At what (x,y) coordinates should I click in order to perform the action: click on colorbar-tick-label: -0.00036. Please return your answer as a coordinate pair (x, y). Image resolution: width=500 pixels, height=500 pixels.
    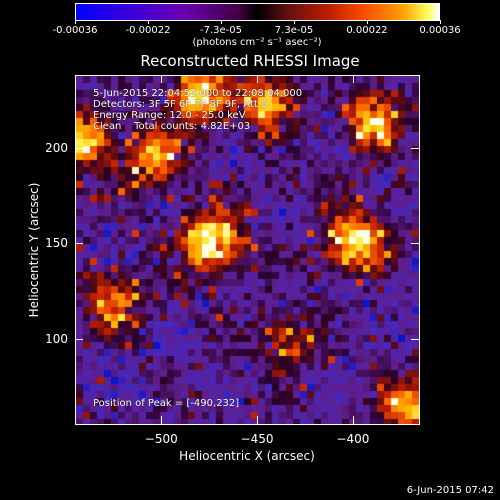
    Looking at the image, I should click on (75, 30).